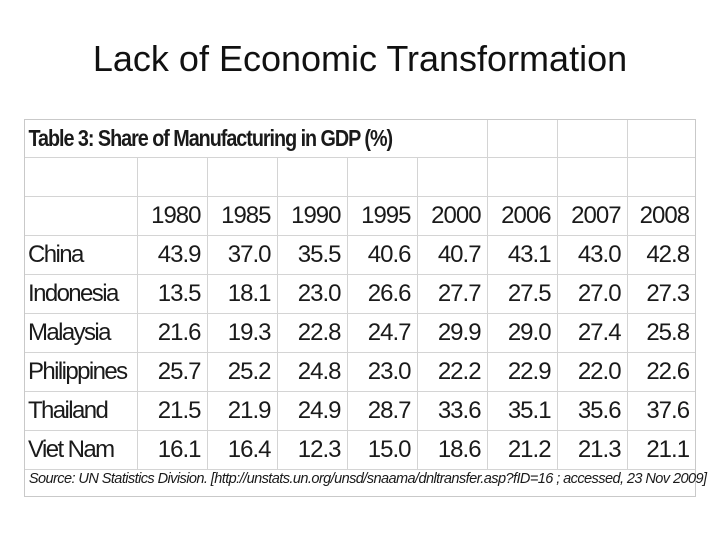 This screenshot has width=720, height=540. What do you see at coordinates (452, 294) in the screenshot?
I see `value-cell: 27.7` at bounding box center [452, 294].